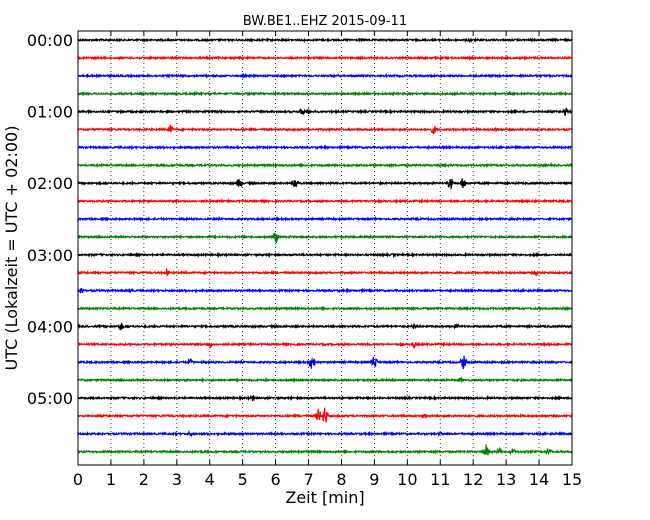  Describe the element at coordinates (308, 479) in the screenshot. I see `x-tick-label: 7` at that location.